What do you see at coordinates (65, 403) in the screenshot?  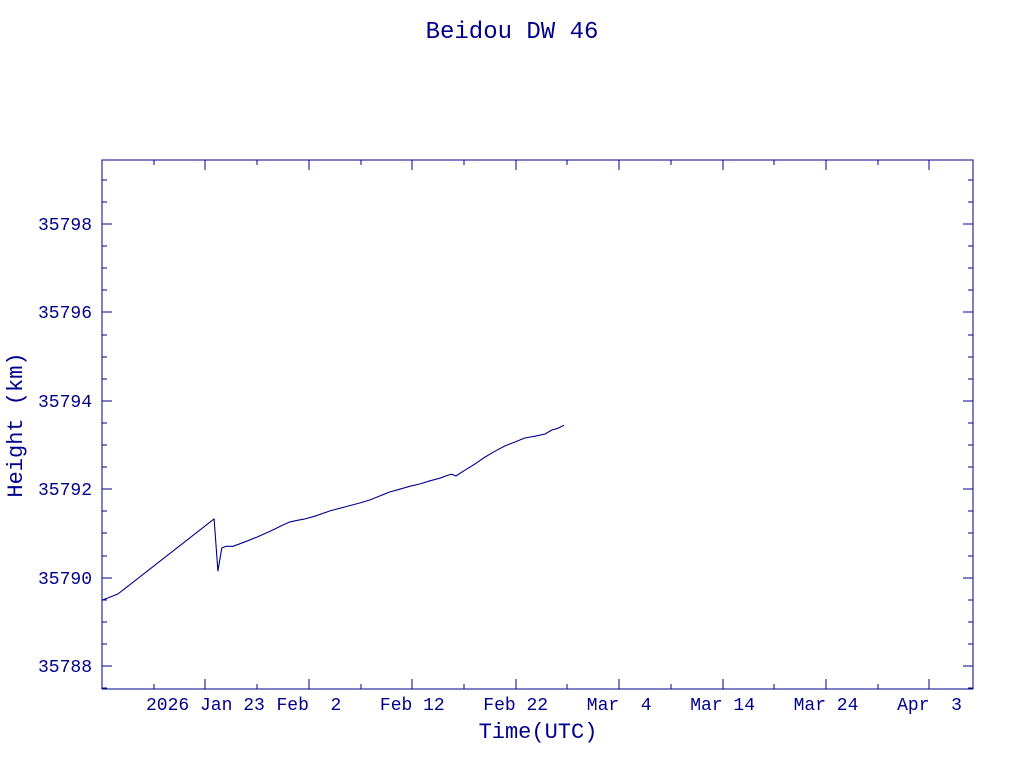 I see `y-tick-label: 35794` at bounding box center [65, 403].